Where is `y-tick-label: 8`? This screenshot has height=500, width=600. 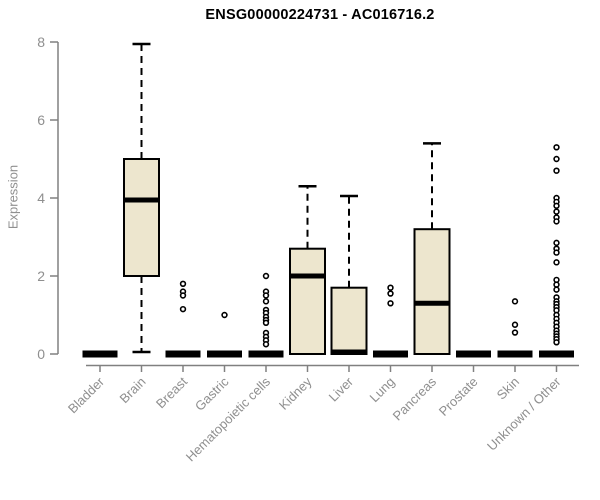
y-tick-label: 8 is located at coordinates (41, 42).